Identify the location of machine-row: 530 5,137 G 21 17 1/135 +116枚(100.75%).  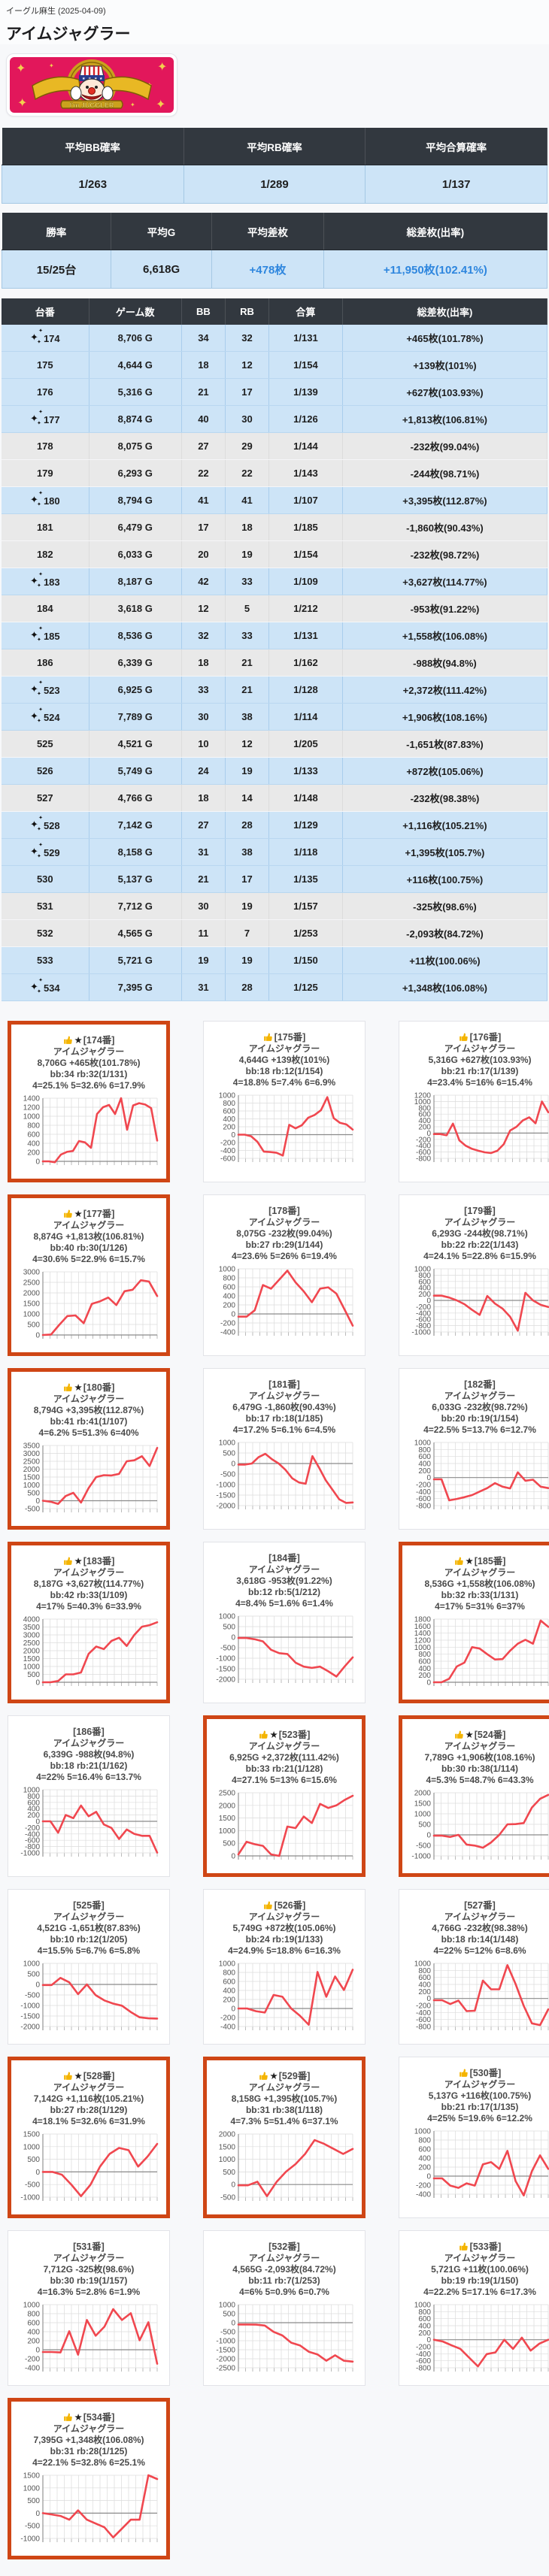
(275, 879).